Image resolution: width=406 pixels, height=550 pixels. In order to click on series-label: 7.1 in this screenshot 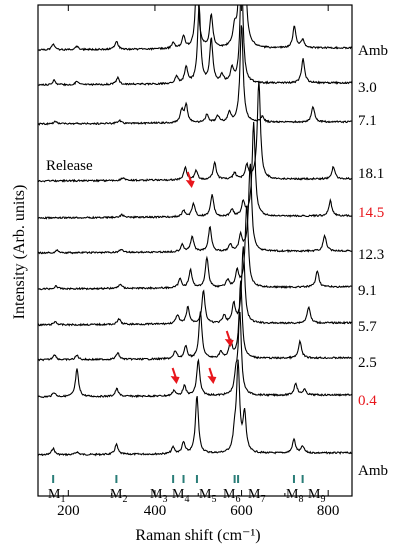, I will do `click(367, 121)`.